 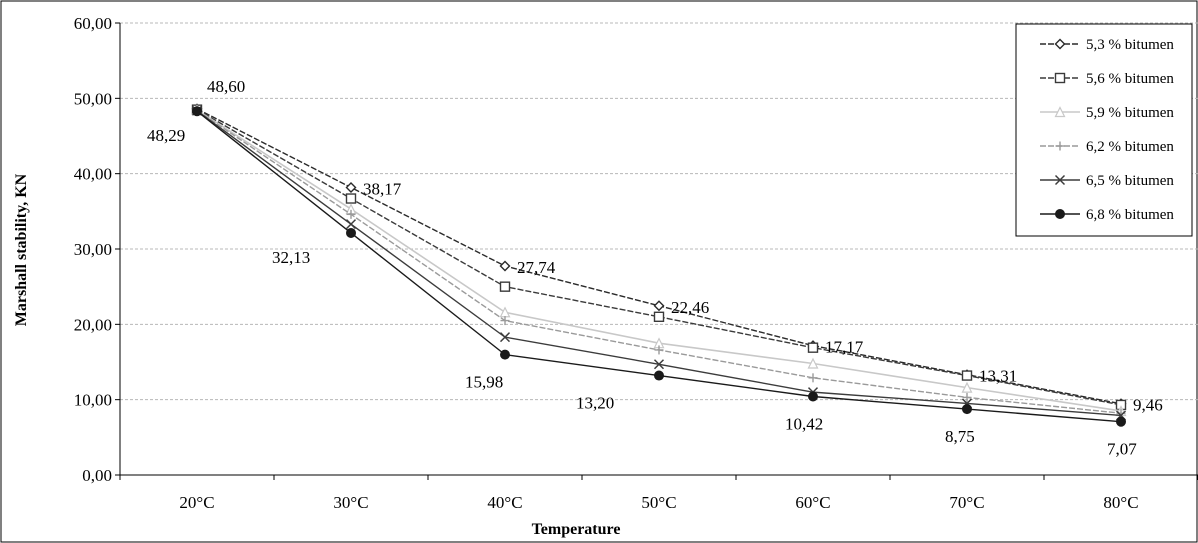 I want to click on data-label: 48,29, so click(x=166, y=135).